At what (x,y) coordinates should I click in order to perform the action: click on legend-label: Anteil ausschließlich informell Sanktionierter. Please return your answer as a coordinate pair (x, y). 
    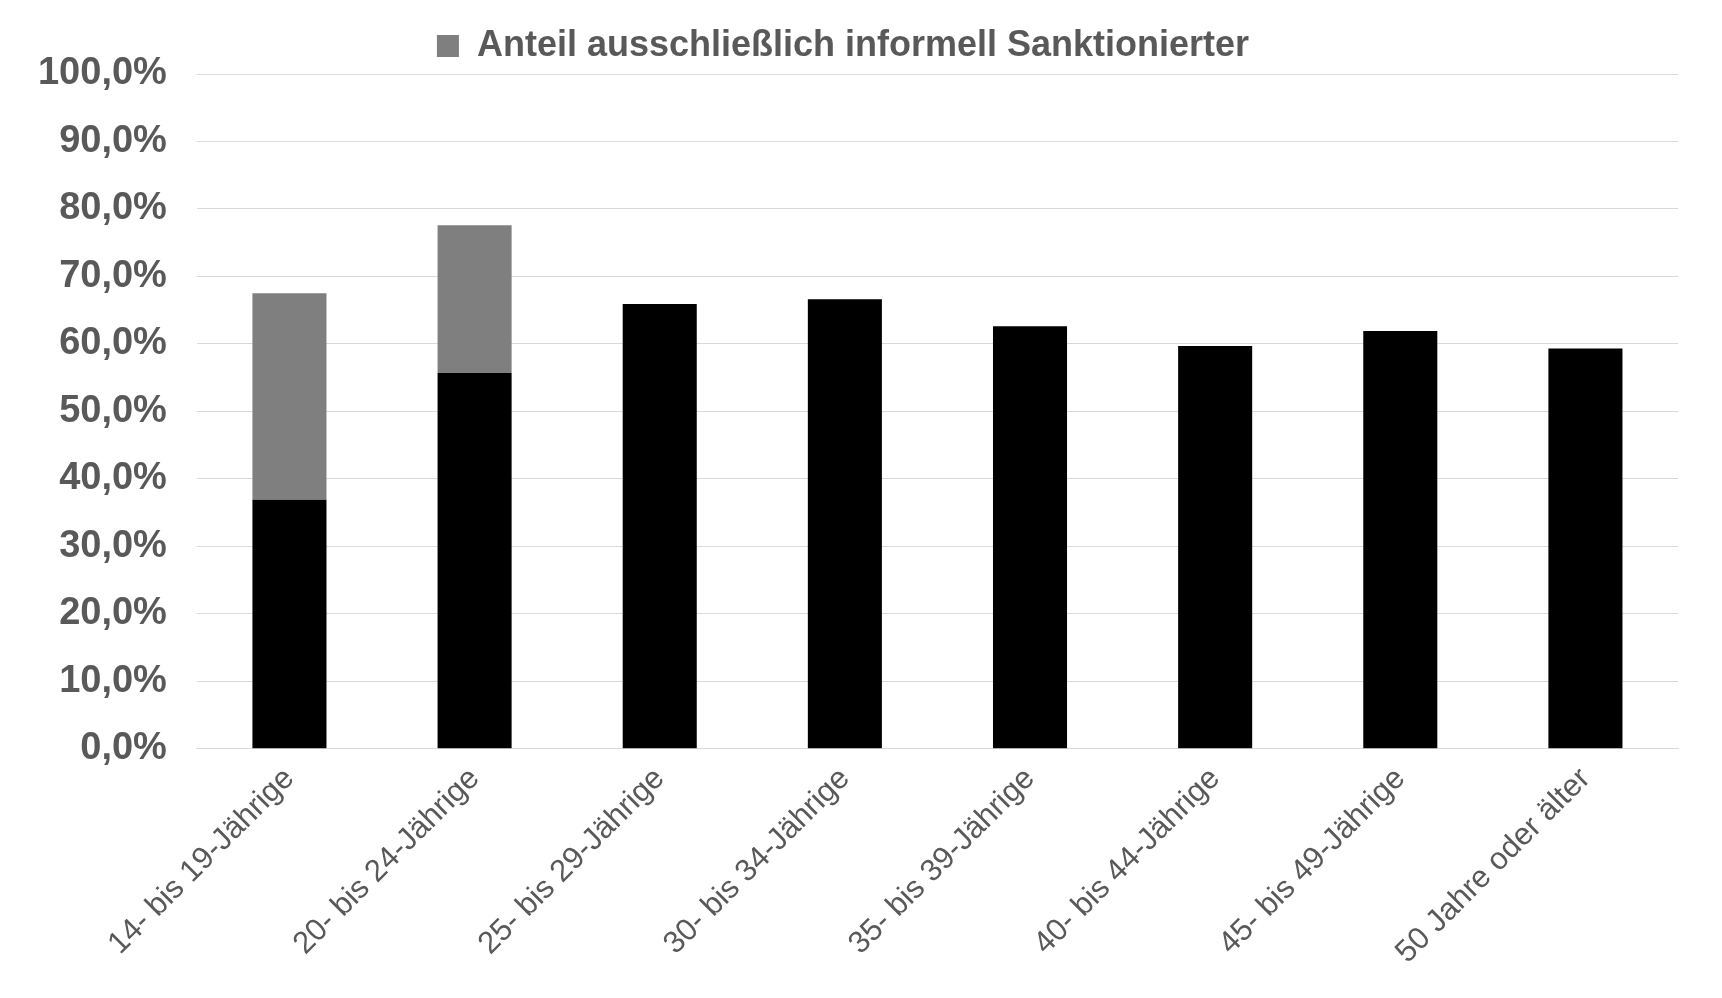
    Looking at the image, I should click on (863, 43).